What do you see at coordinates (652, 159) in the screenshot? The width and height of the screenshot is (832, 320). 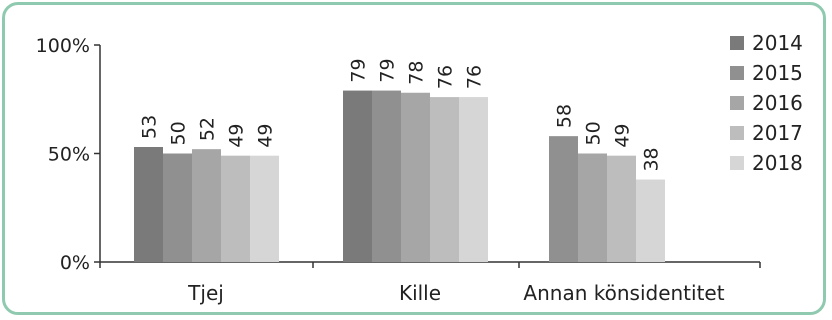 I see `data-label: 38` at bounding box center [652, 159].